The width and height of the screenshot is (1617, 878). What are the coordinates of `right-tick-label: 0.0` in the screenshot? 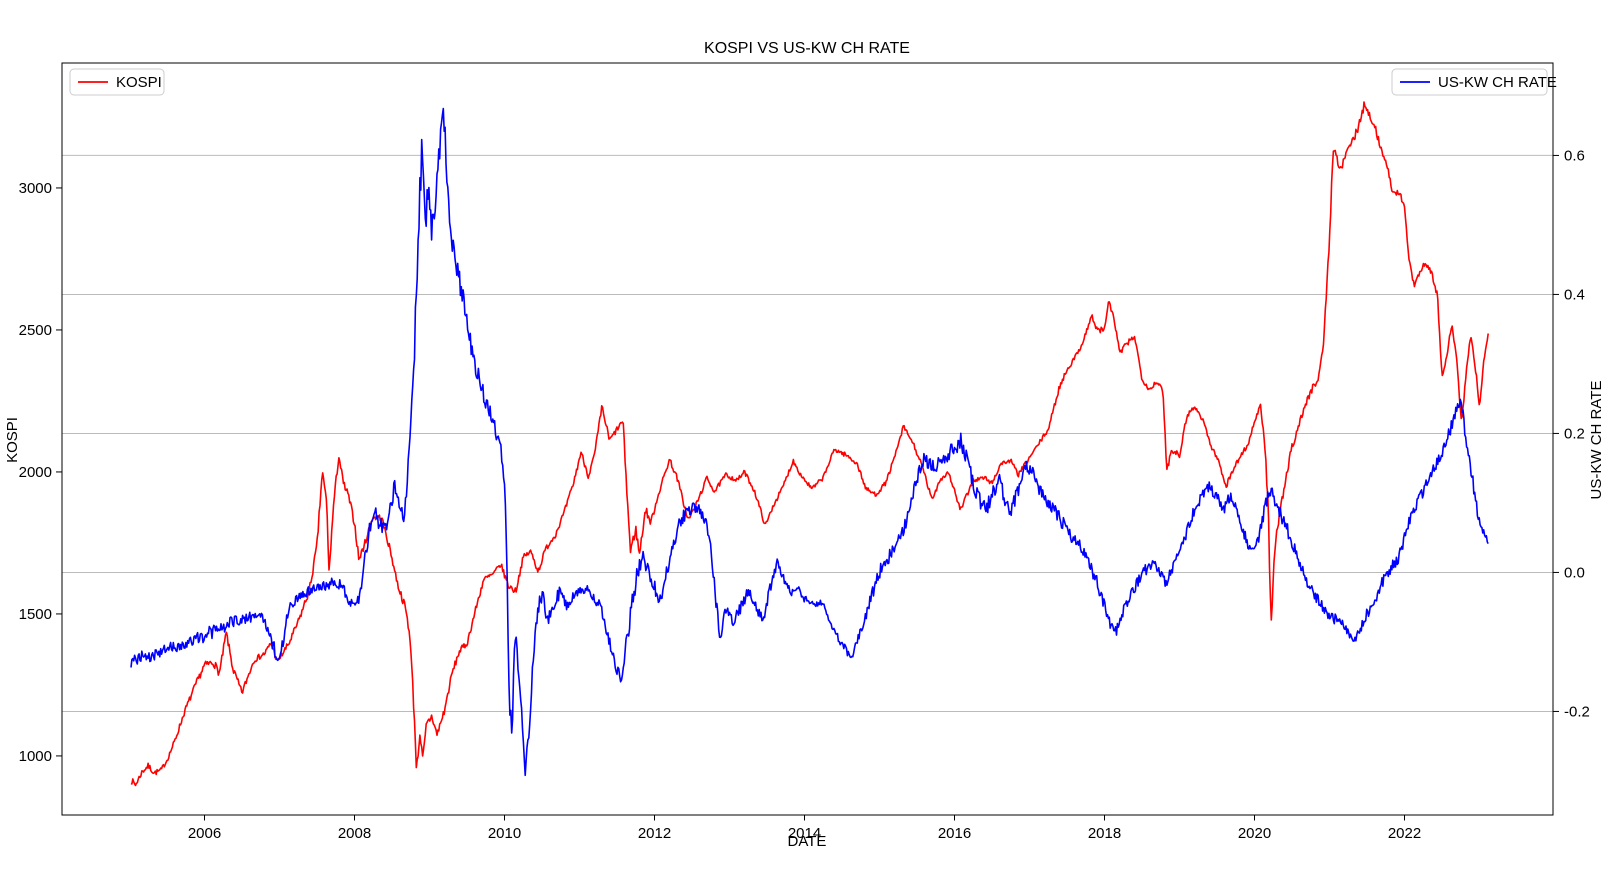 It's located at (1574, 572).